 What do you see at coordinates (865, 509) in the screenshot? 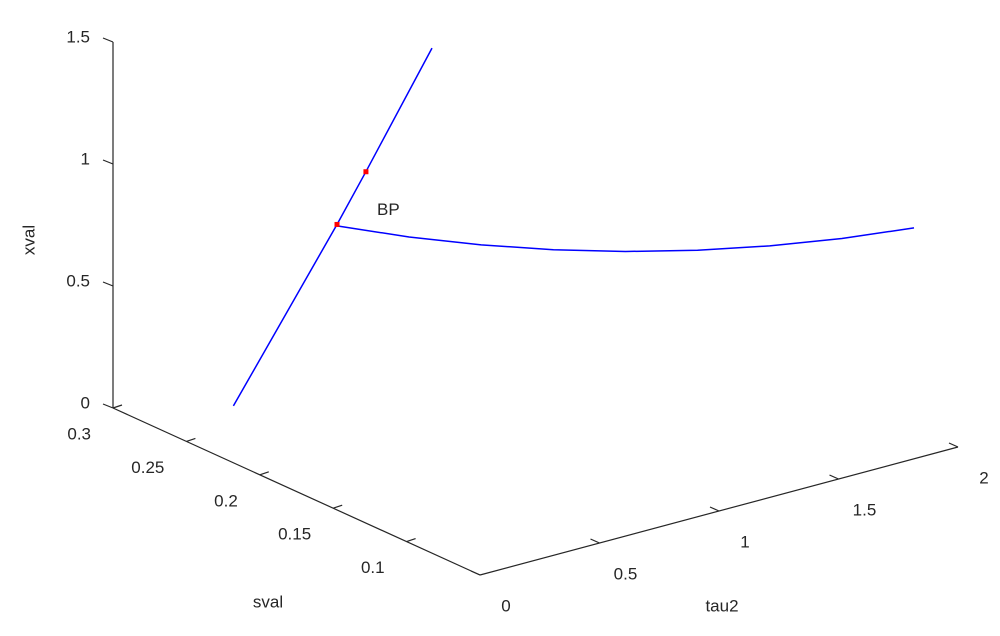
I see `x-tick-label: 1.5` at bounding box center [865, 509].